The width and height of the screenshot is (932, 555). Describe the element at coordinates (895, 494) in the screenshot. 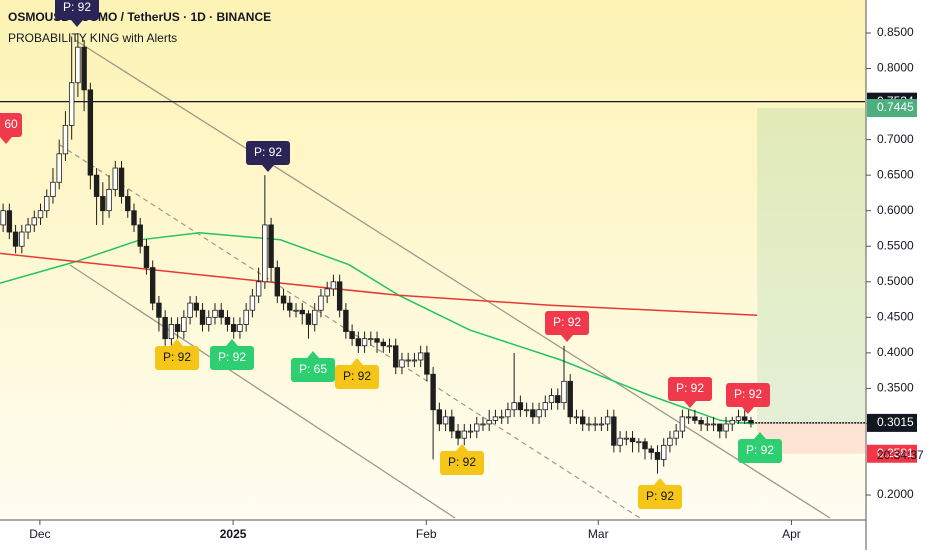

I see `y-tick-label: 0.2000` at that location.